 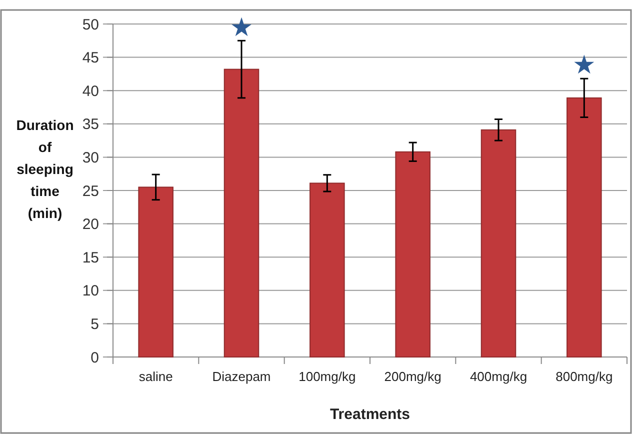 What do you see at coordinates (90, 257) in the screenshot?
I see `y-tick-label: 15` at bounding box center [90, 257].